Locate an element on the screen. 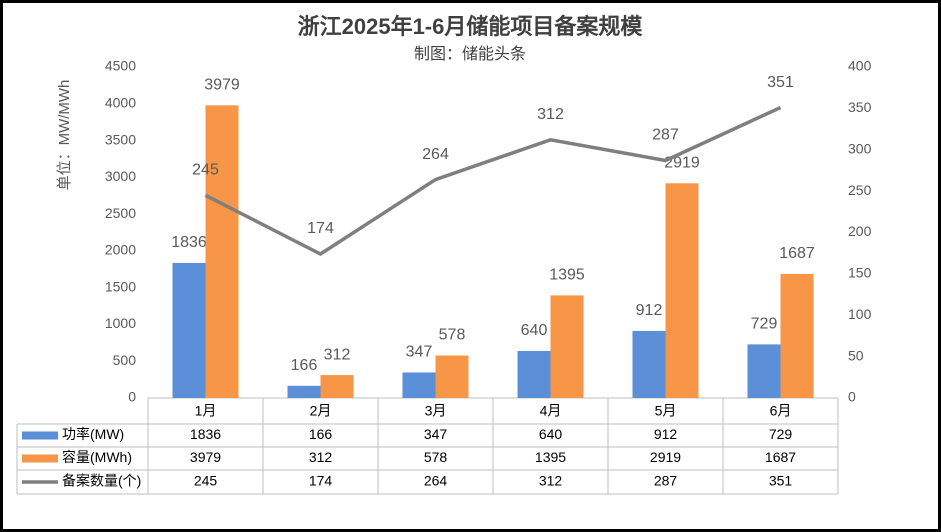 The width and height of the screenshot is (941, 532). data-label: 1395 is located at coordinates (567, 275).